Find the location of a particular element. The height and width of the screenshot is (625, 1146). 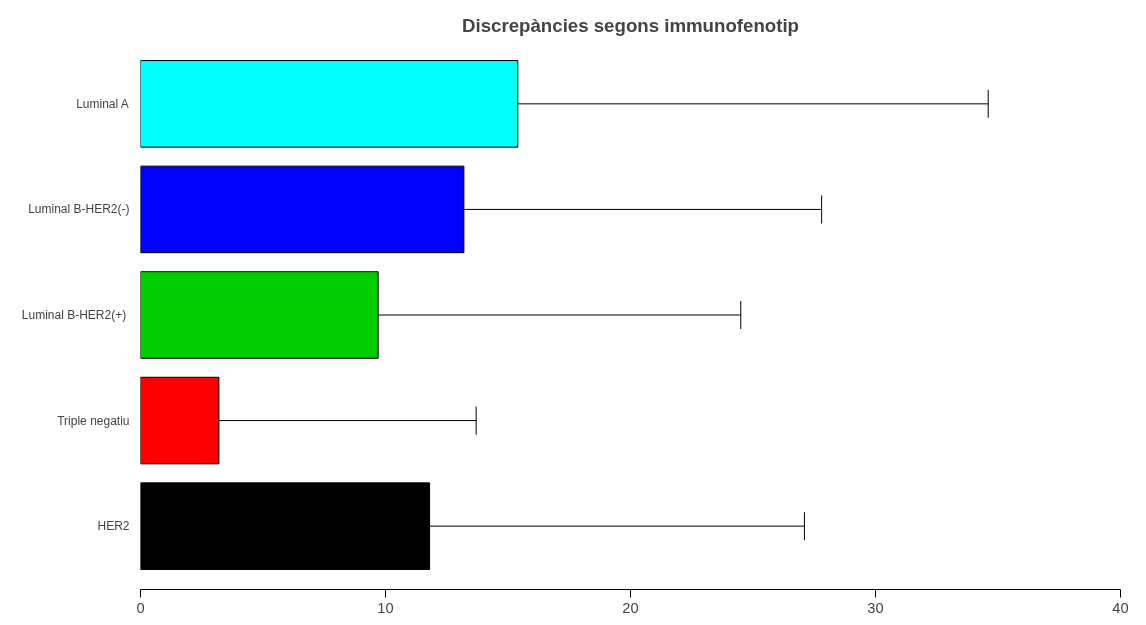

y-tick-label: Luminal A is located at coordinates (102, 103).